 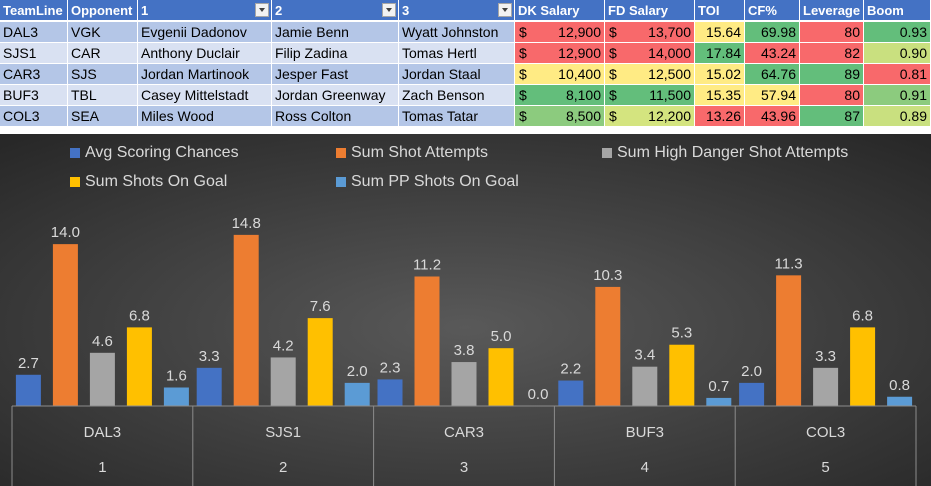 I want to click on cell-fd: $12,500, so click(x=650, y=74).